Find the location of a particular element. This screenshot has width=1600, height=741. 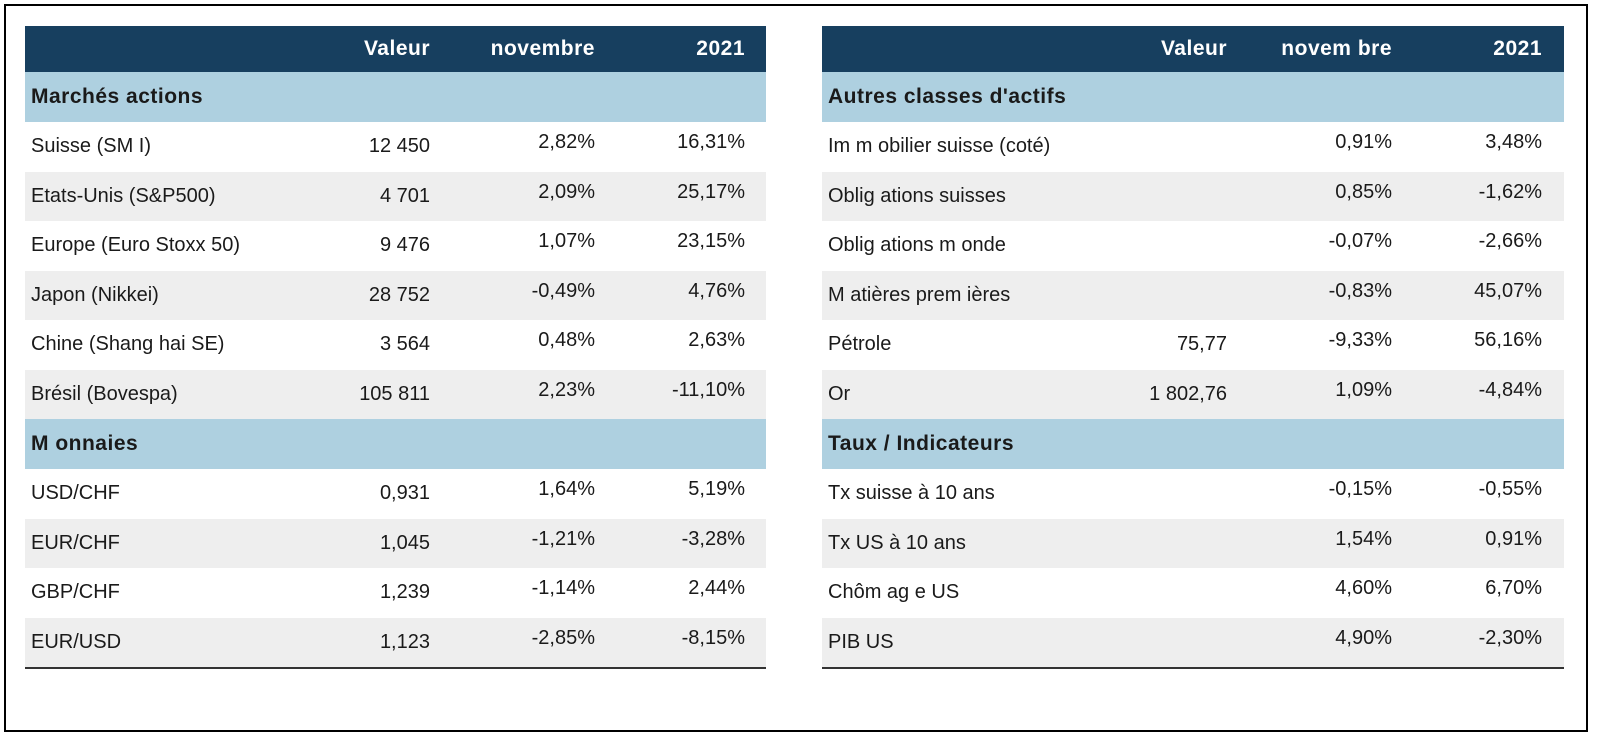

row-label: M atières prem ières is located at coordinates (919, 294).